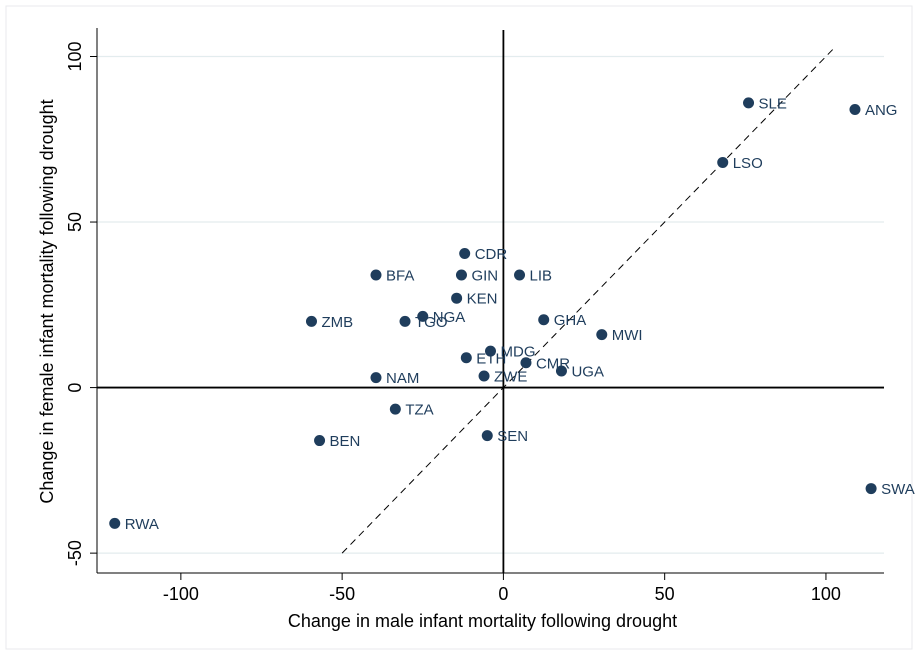  Describe the element at coordinates (482, 299) in the screenshot. I see `point-label-ken: KEN` at that location.